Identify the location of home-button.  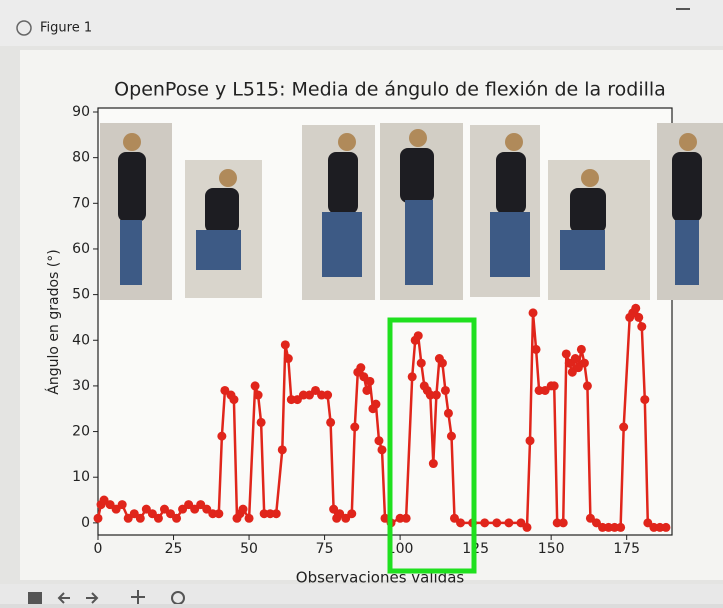
(35, 598).